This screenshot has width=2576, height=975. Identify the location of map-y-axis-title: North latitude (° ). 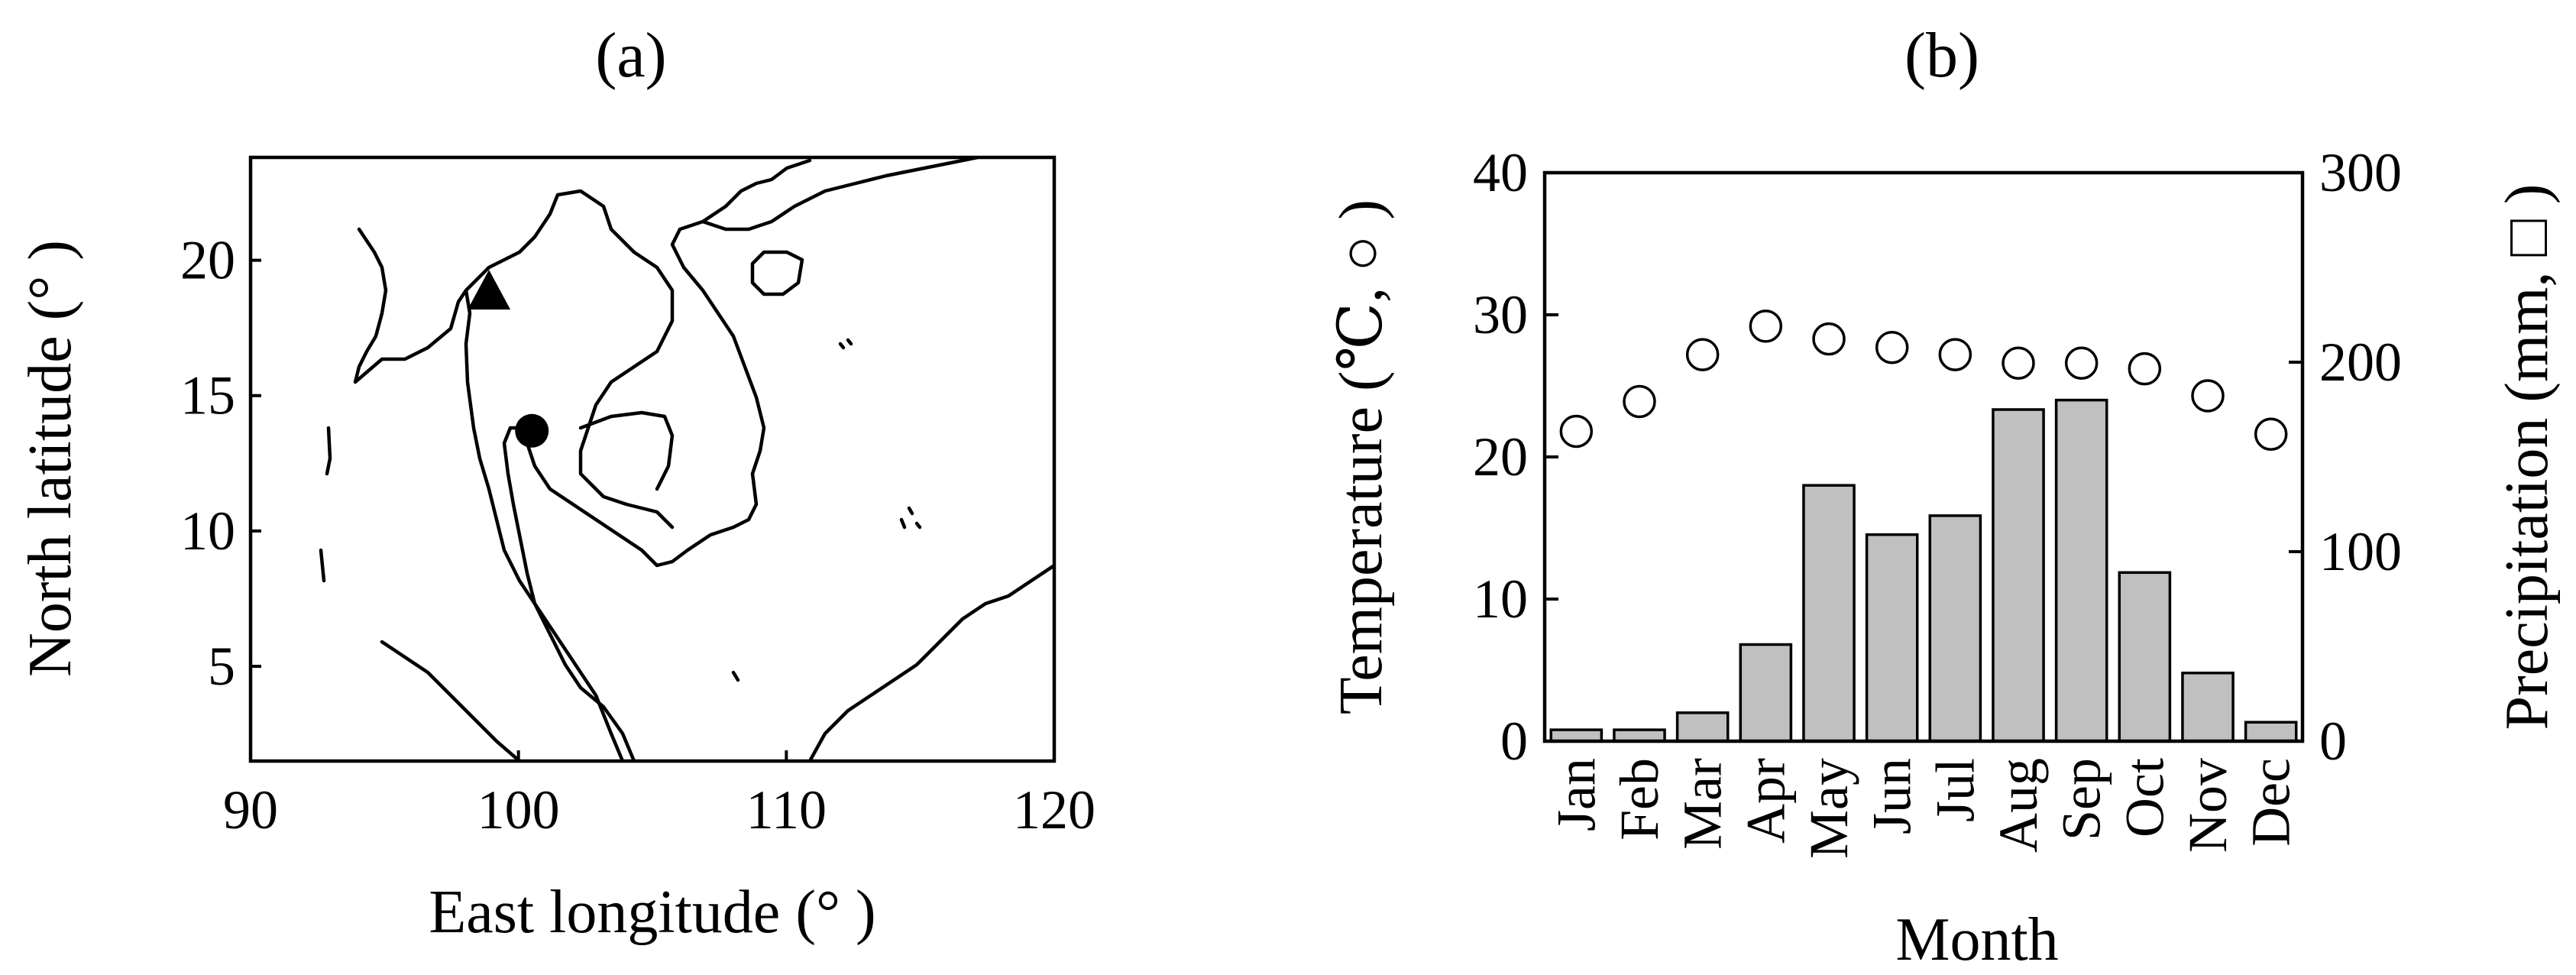
(50, 458).